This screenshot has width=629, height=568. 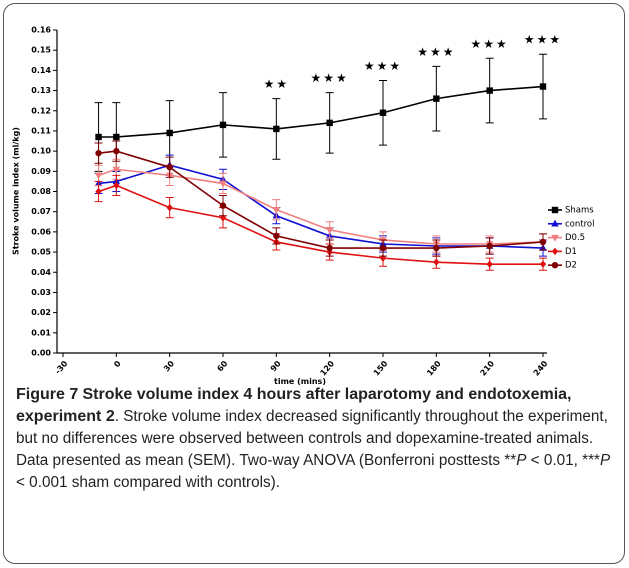 I want to click on legend-label: D2, so click(x=571, y=266).